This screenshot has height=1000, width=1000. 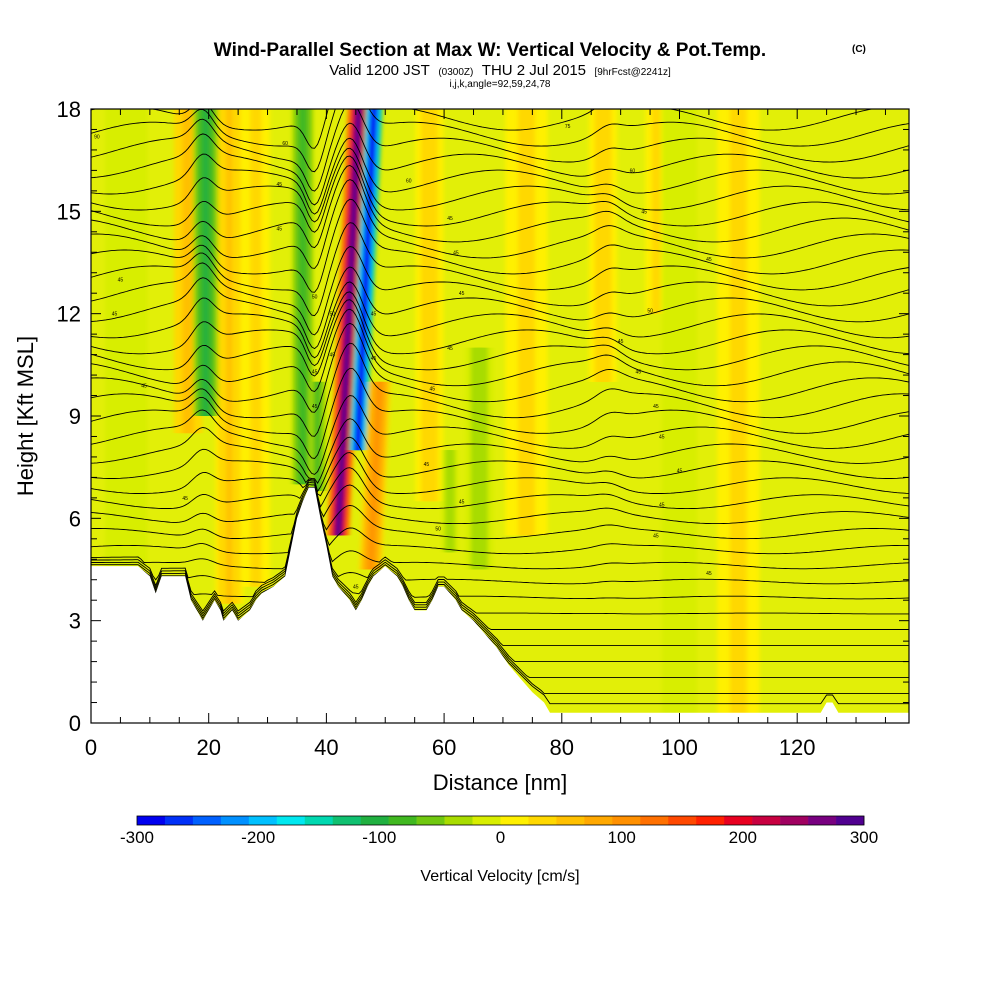 What do you see at coordinates (859, 49) in the screenshot?
I see `copyright-mark: (C)` at bounding box center [859, 49].